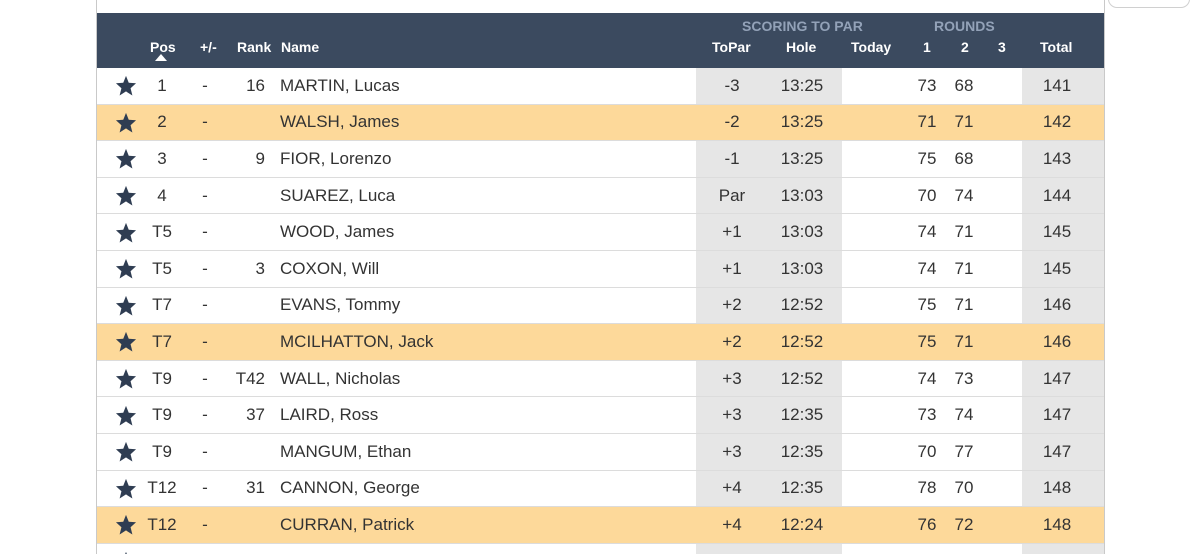 The image size is (1200, 554). I want to click on table-row: T7 - MCILHATTON, Jack +2 12:52 75 71 146, so click(600, 342).